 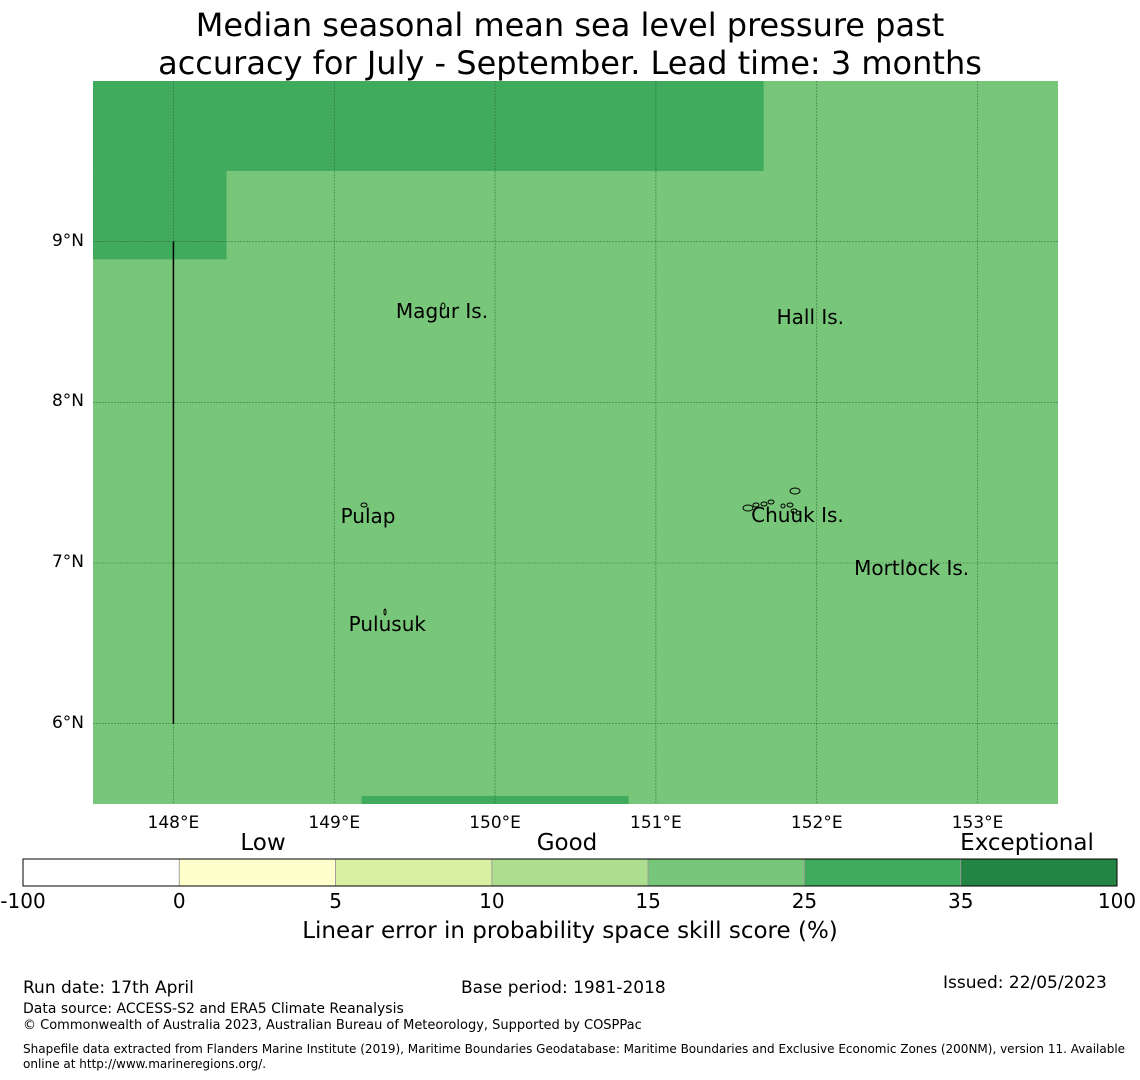 I want to click on lat-tick-label: 9°N, so click(x=67, y=240).